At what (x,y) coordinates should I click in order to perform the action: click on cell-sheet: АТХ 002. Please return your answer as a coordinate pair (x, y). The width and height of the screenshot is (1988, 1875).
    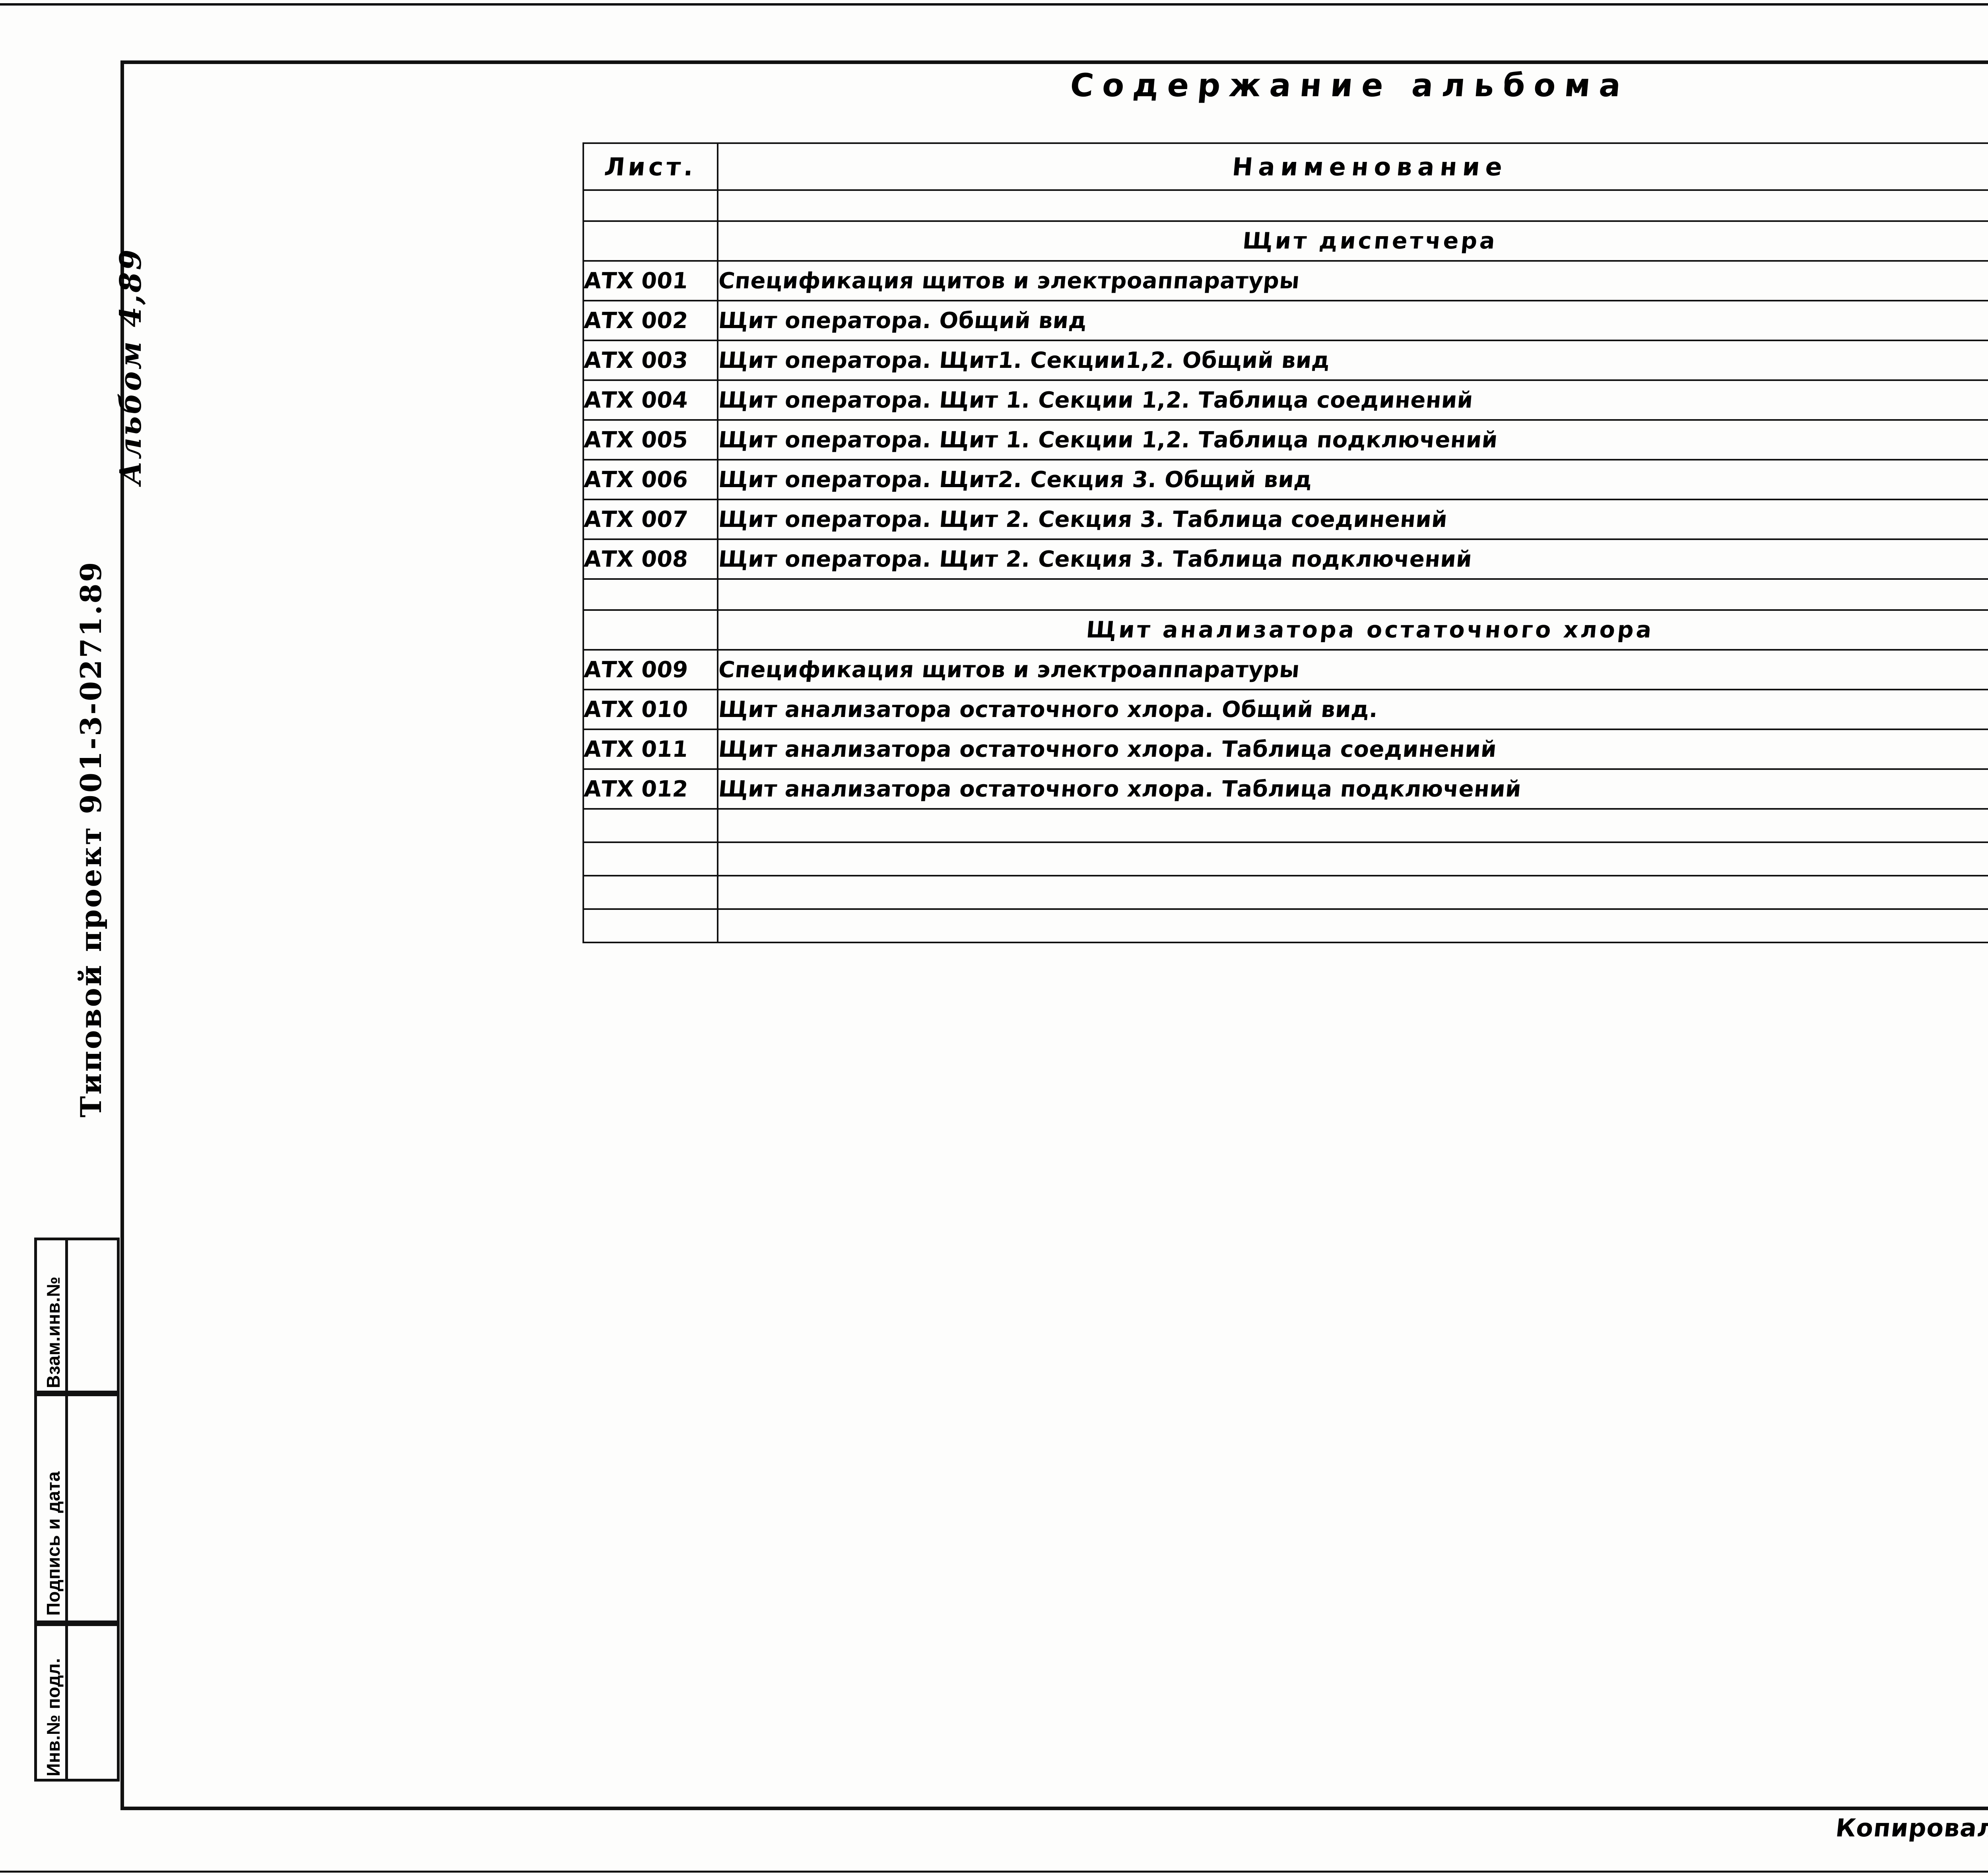
    Looking at the image, I should click on (650, 320).